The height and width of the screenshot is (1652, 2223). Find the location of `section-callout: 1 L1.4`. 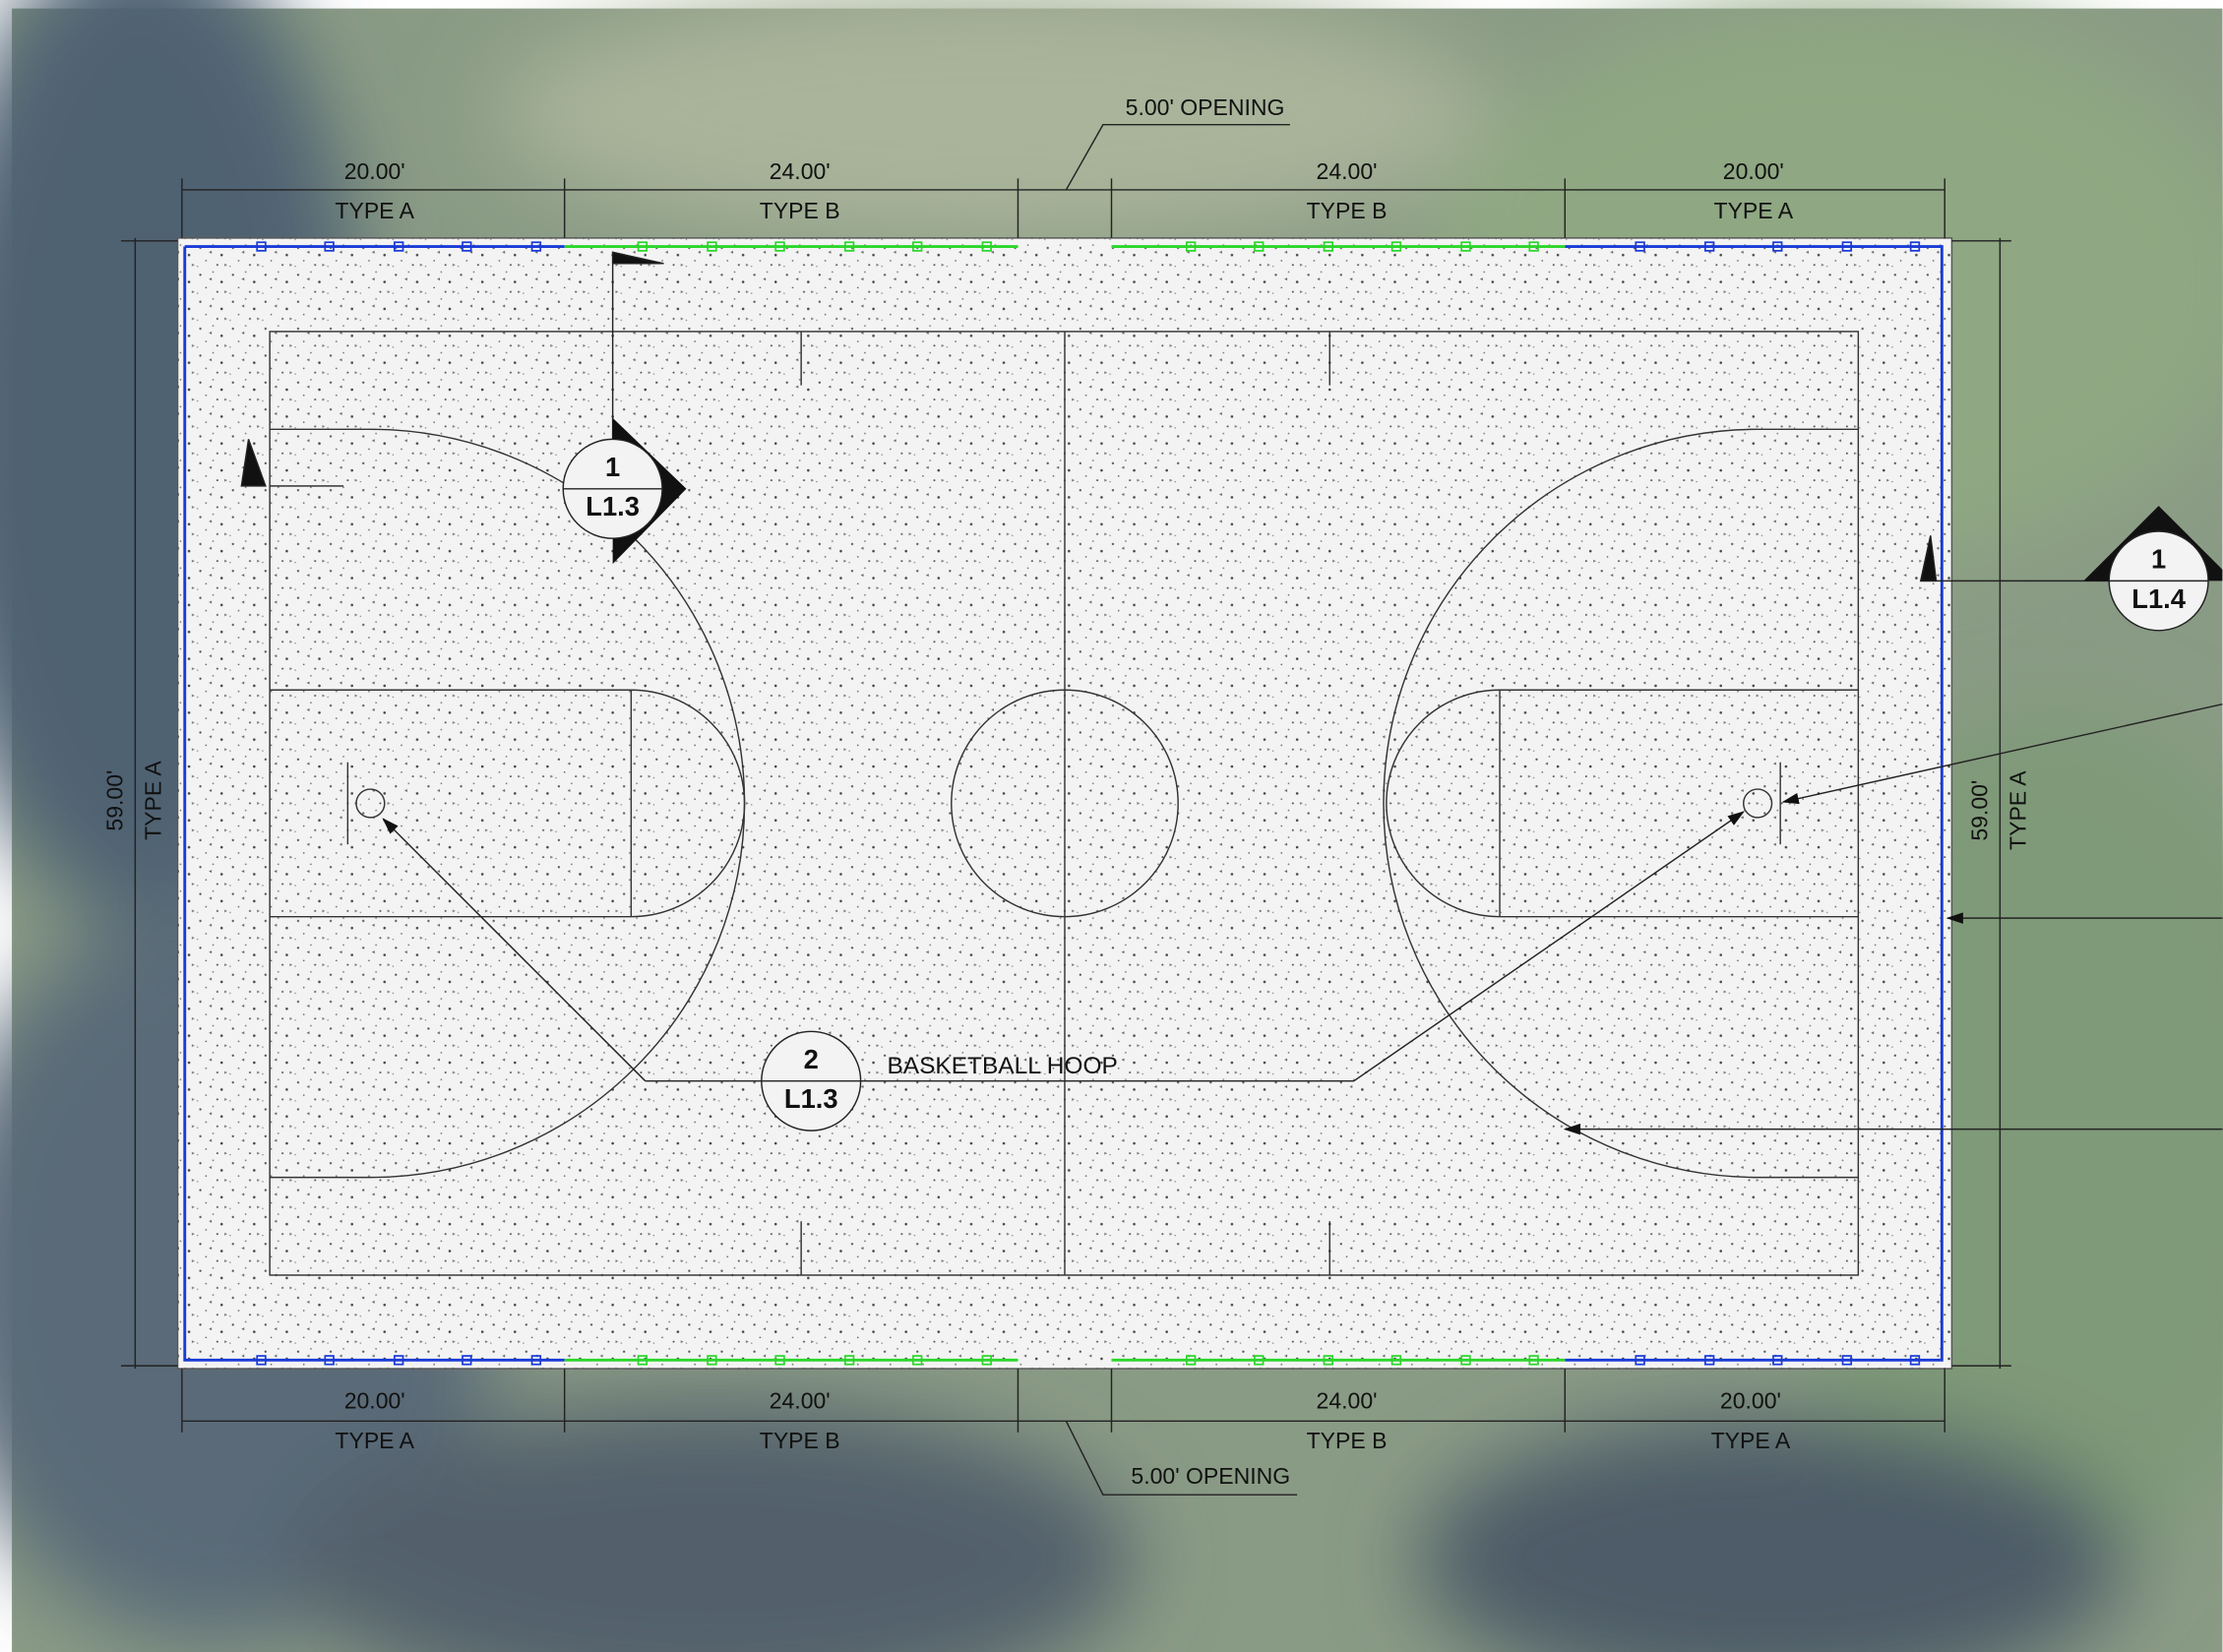

section-callout: 1 L1.4 is located at coordinates (2153, 569).